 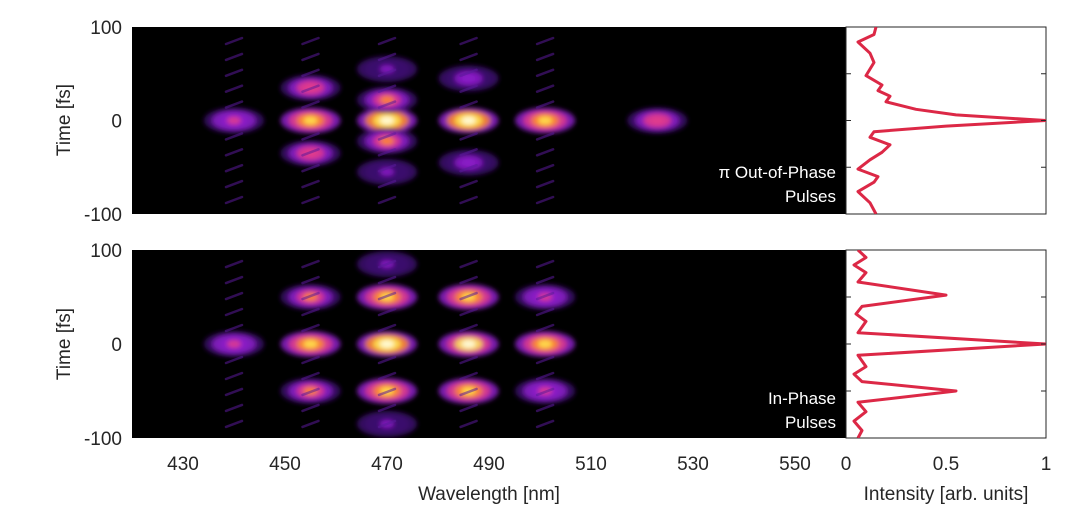 What do you see at coordinates (116, 122) in the screenshot?
I see `top-ytick-label: 0` at bounding box center [116, 122].